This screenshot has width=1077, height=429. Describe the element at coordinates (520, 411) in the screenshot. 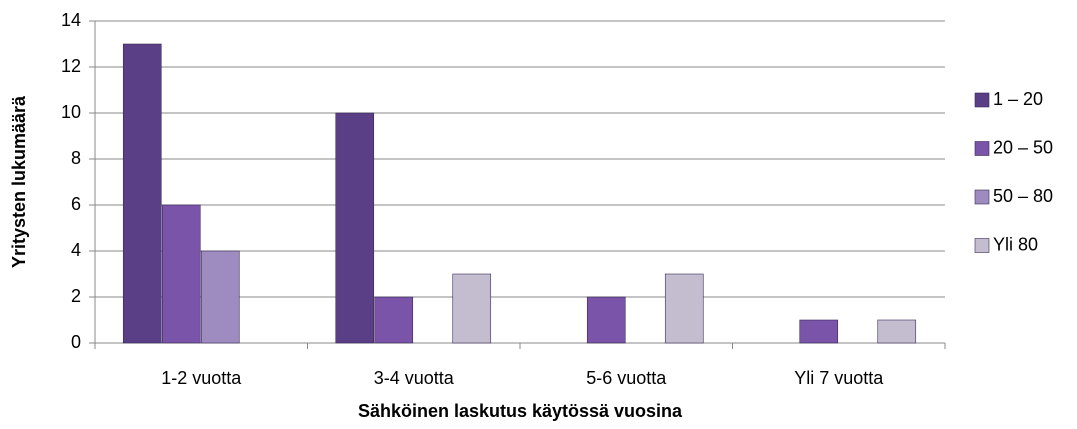

I see `x-axis-label: Sähköinen laskutus käytössä vuosina` at that location.